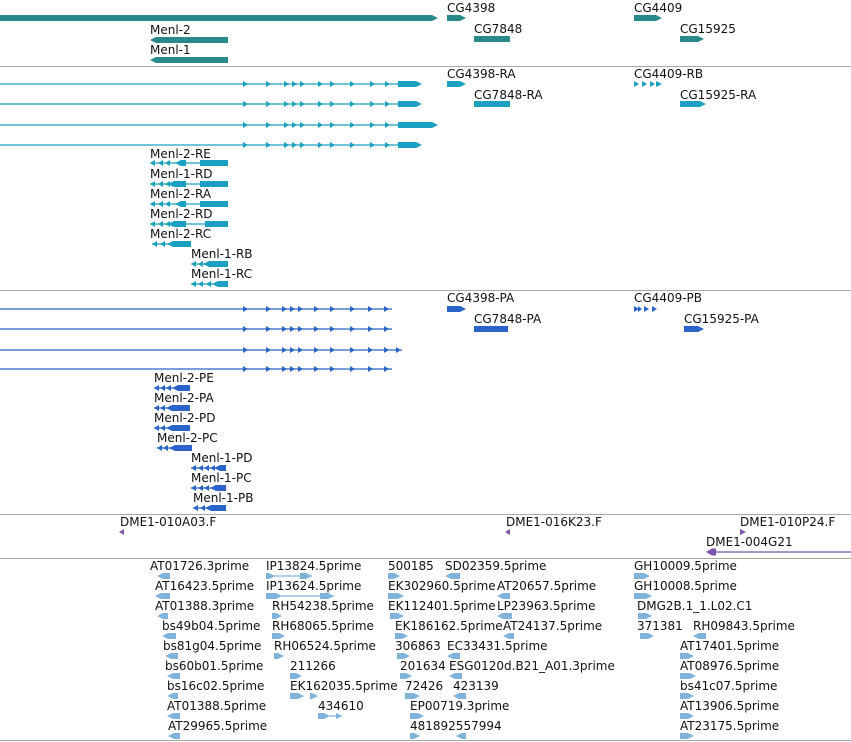 Image resolution: width=851 pixels, height=742 pixels. I want to click on feature-label-500185: 500185, so click(411, 566).